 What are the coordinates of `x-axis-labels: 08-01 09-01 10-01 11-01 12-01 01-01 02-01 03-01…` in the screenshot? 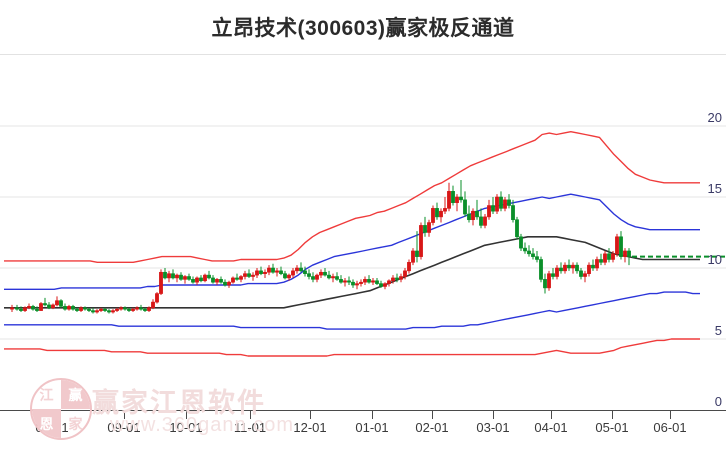 It's located at (363, 435).